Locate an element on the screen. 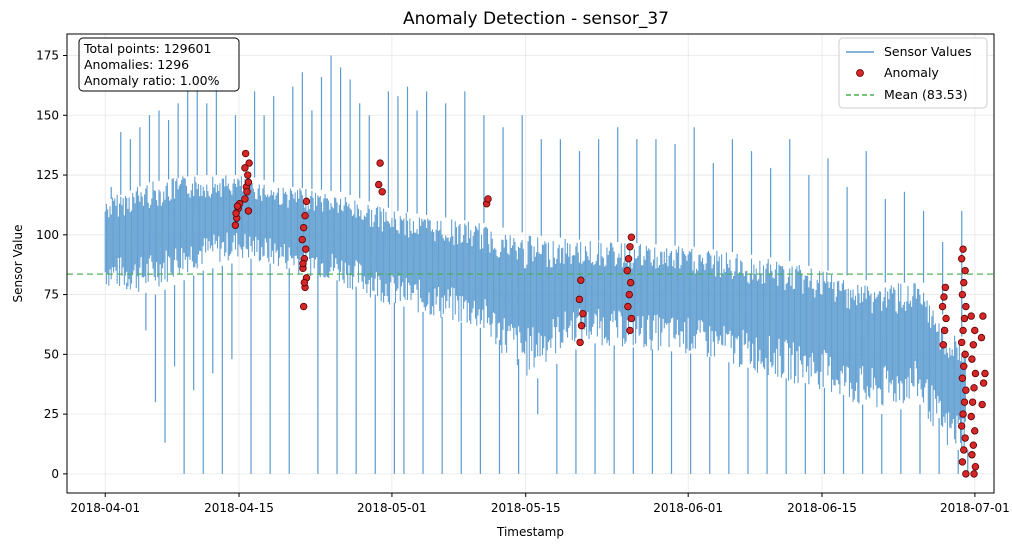  y-axis: 0 25 50 75 100 125 150 175 is located at coordinates (51, 265).